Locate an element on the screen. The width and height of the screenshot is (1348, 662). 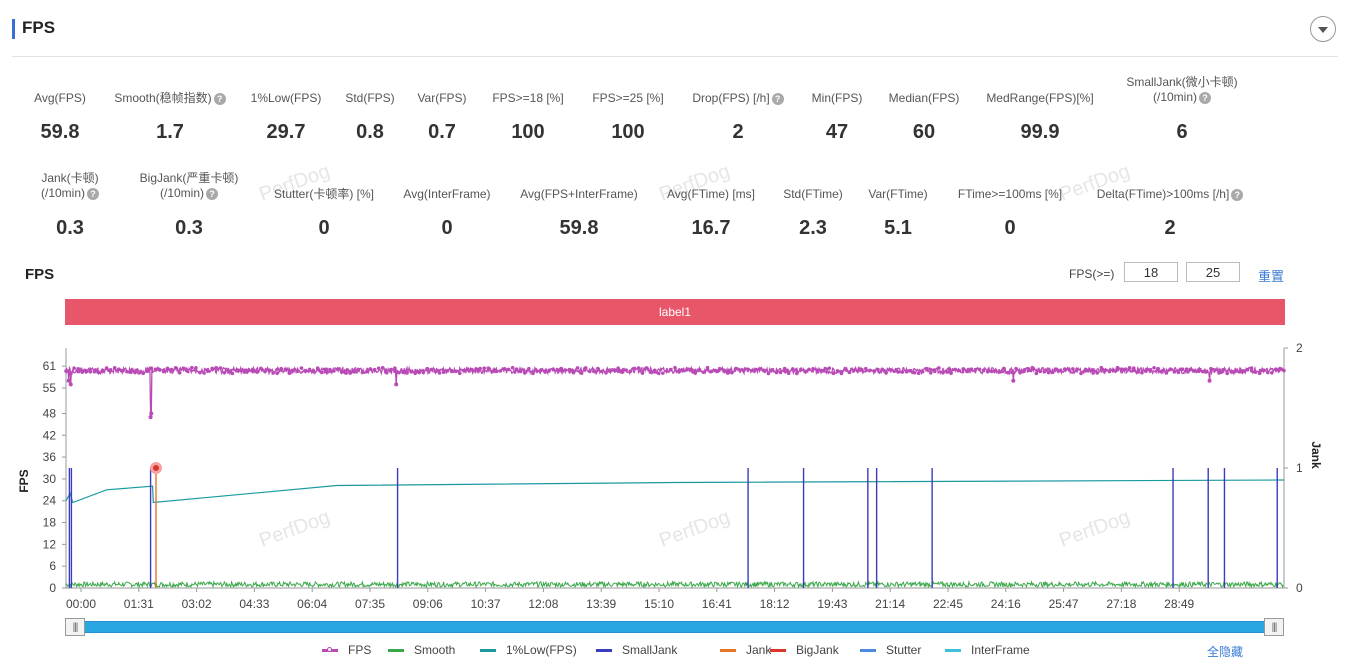
legend-item-smalljank: SmallJank is located at coordinates (636, 650).